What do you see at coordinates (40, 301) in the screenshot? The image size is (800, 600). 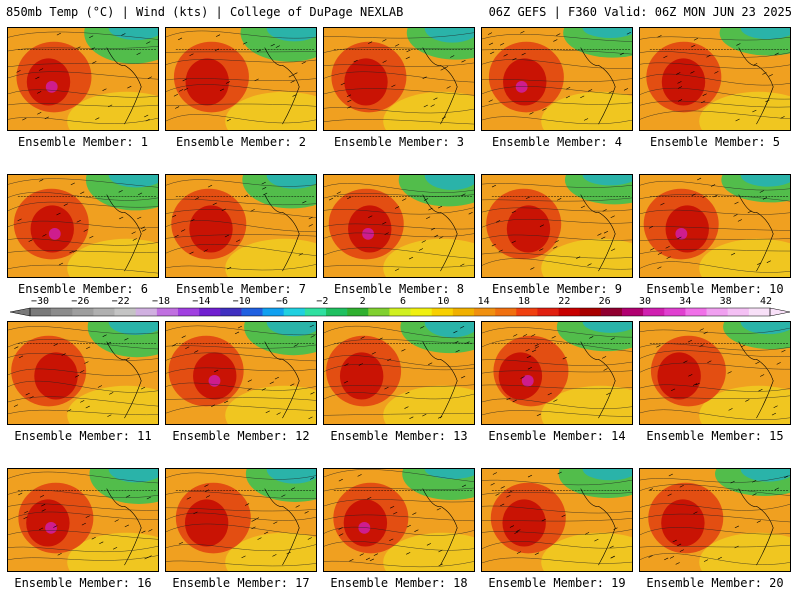 I see `colorbar-tick-label: −30` at bounding box center [40, 301].